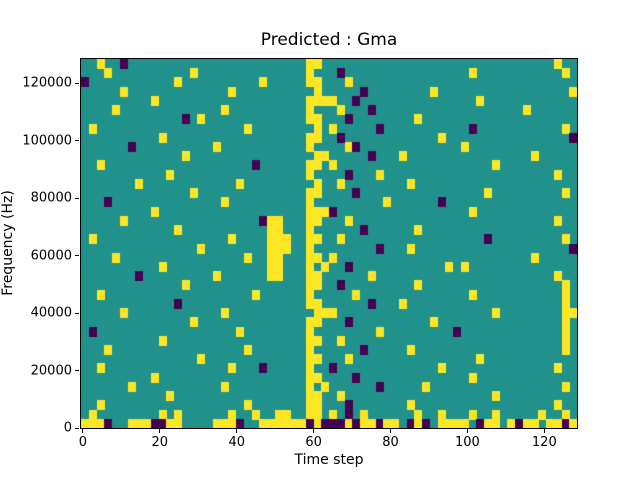 The width and height of the screenshot is (640, 480). What do you see at coordinates (236, 442) in the screenshot?
I see `x-tick-label: 40` at bounding box center [236, 442].